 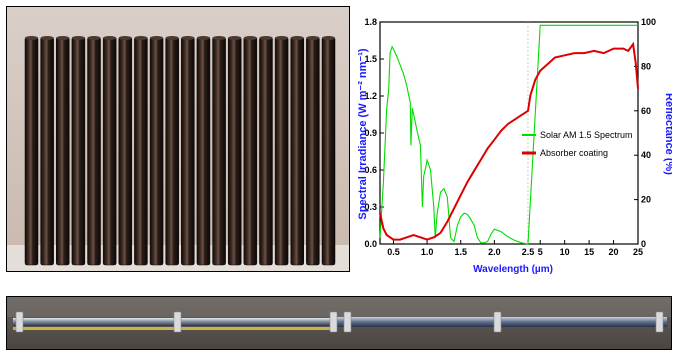 What do you see at coordinates (339, 307) in the screenshot?
I see `ground-upper` at bounding box center [339, 307].